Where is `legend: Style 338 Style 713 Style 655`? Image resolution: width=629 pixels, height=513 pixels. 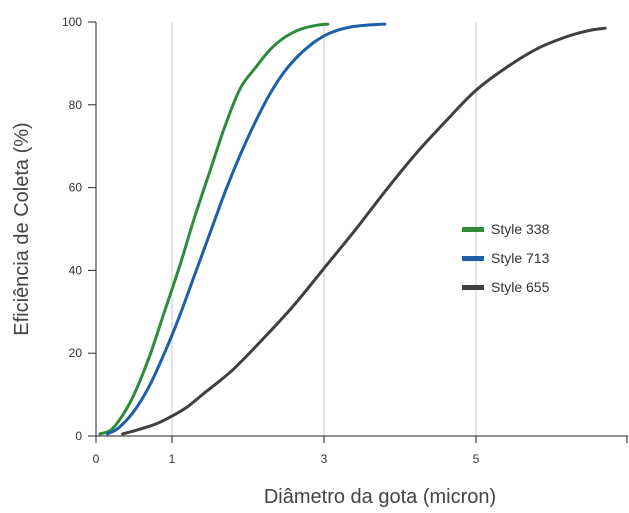
legend: Style 338 Style 713 Style 655 is located at coordinates (506, 258).